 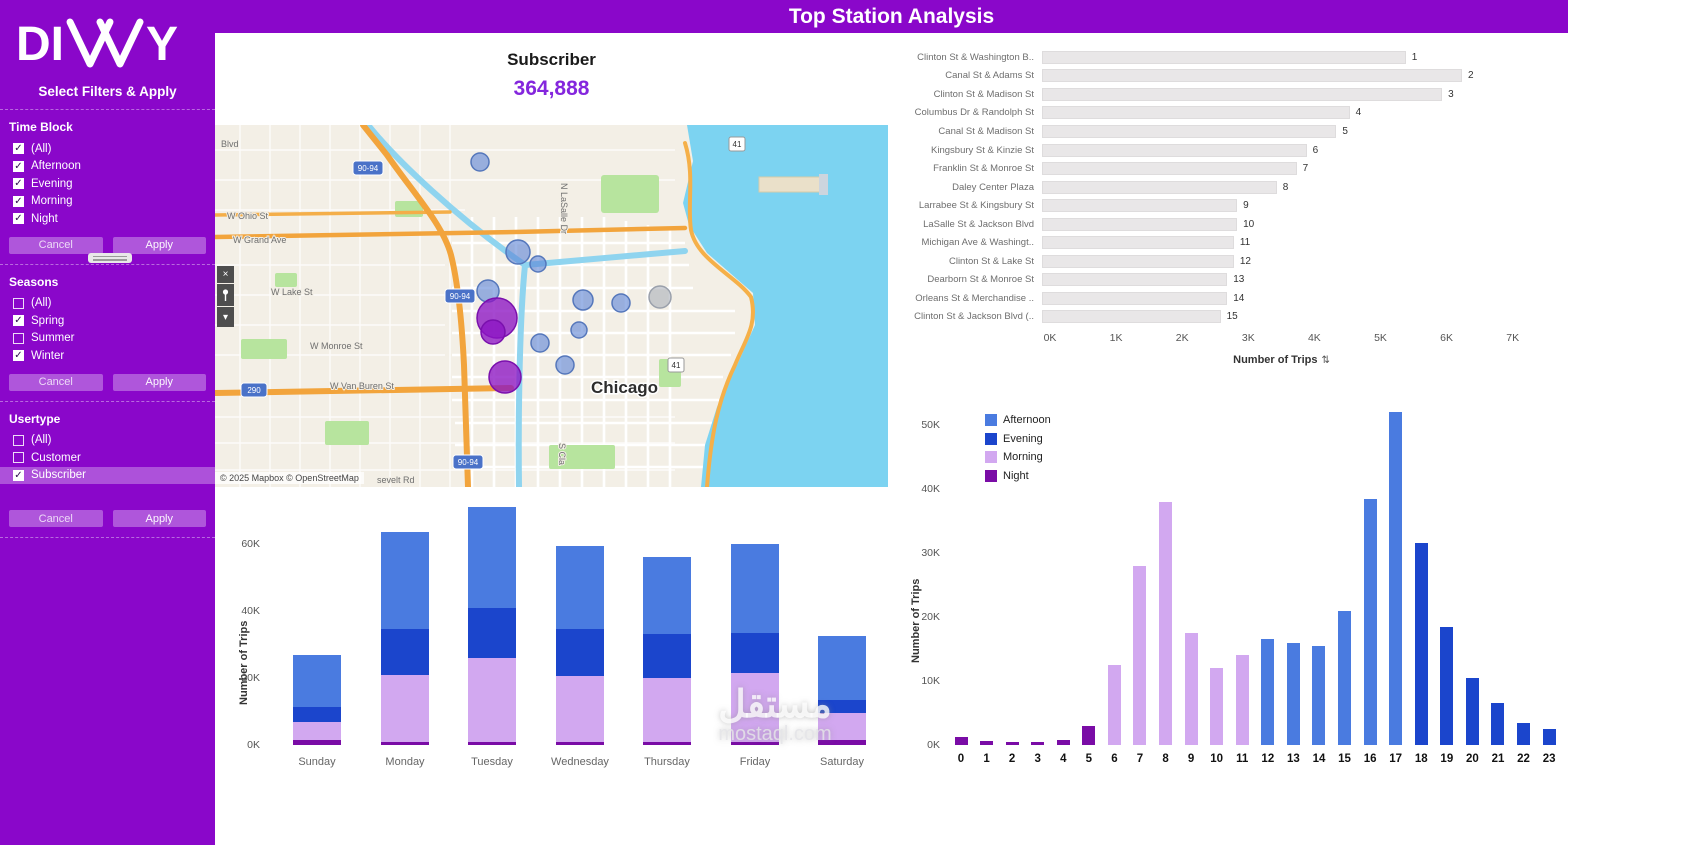 What do you see at coordinates (107, 219) in the screenshot?
I see `checkbox-option-night: ✓ Night` at bounding box center [107, 219].